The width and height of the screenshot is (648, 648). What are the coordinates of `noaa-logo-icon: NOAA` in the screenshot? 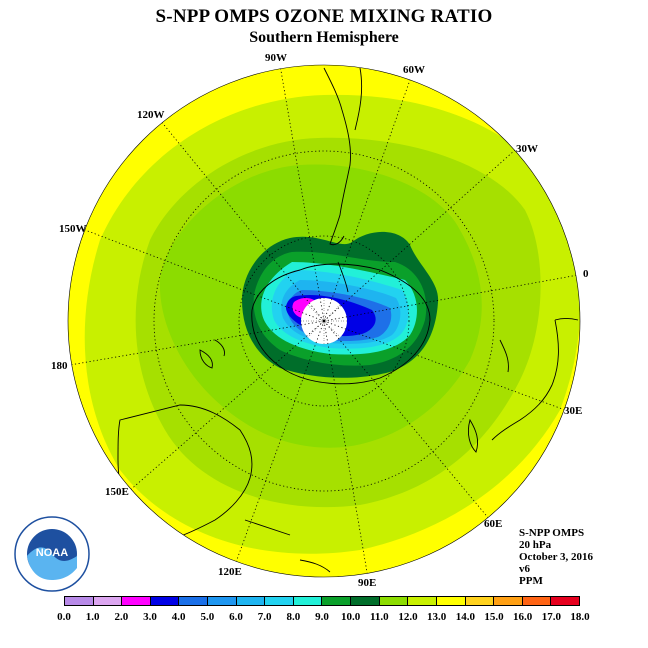 It's located at (52, 554).